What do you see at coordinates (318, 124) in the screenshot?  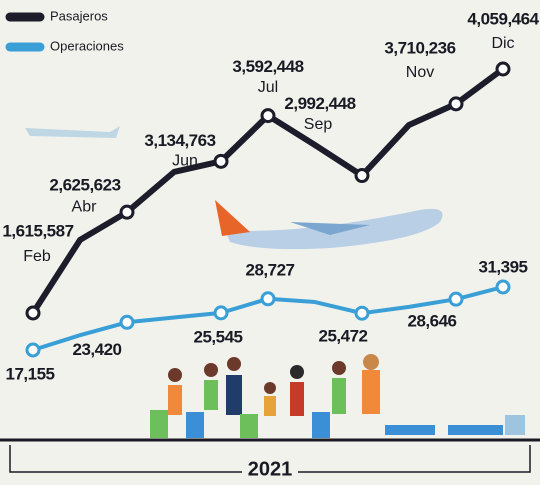 I see `x-tick-label: Sep` at bounding box center [318, 124].